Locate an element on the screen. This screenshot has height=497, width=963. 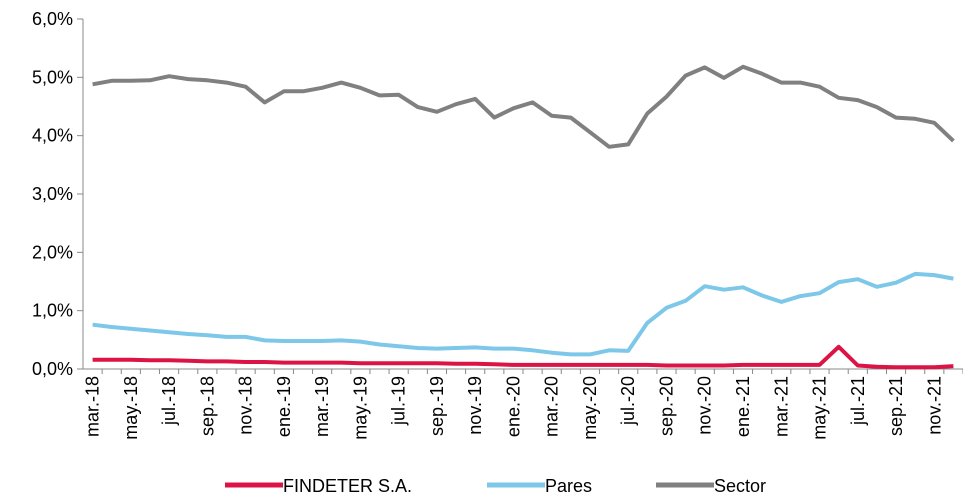
x-tick-label: mar.-19 is located at coordinates (322, 406).